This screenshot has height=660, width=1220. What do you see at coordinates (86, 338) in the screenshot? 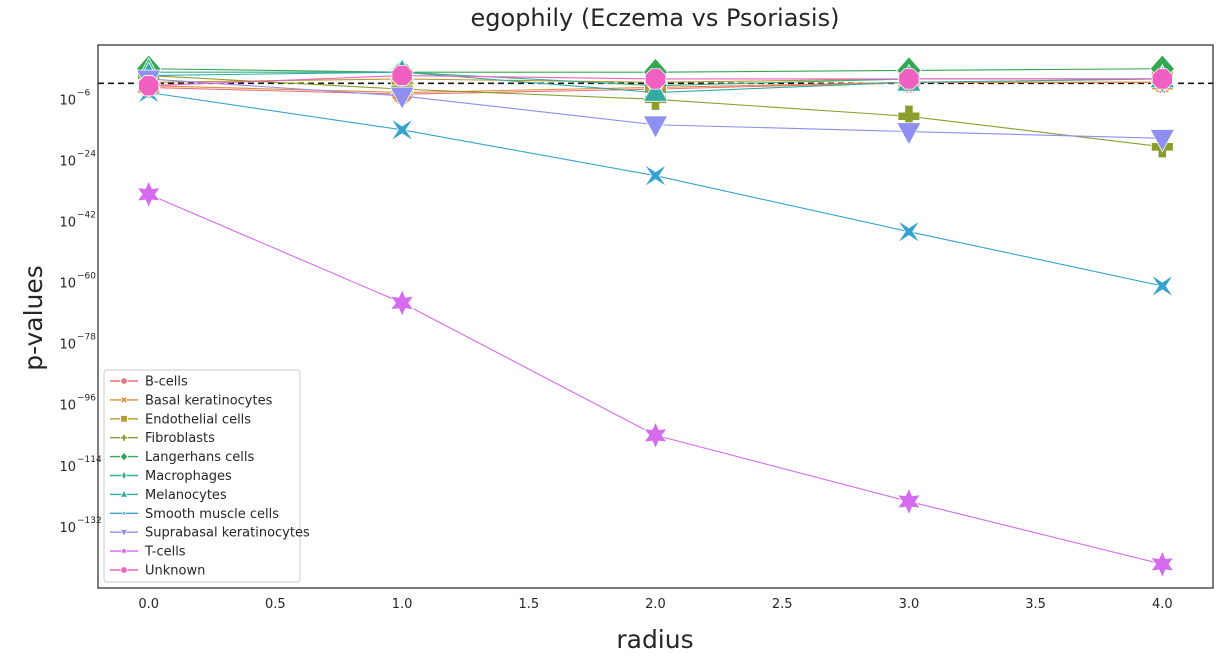
I see `y-tick-exponent: −78` at bounding box center [86, 338].